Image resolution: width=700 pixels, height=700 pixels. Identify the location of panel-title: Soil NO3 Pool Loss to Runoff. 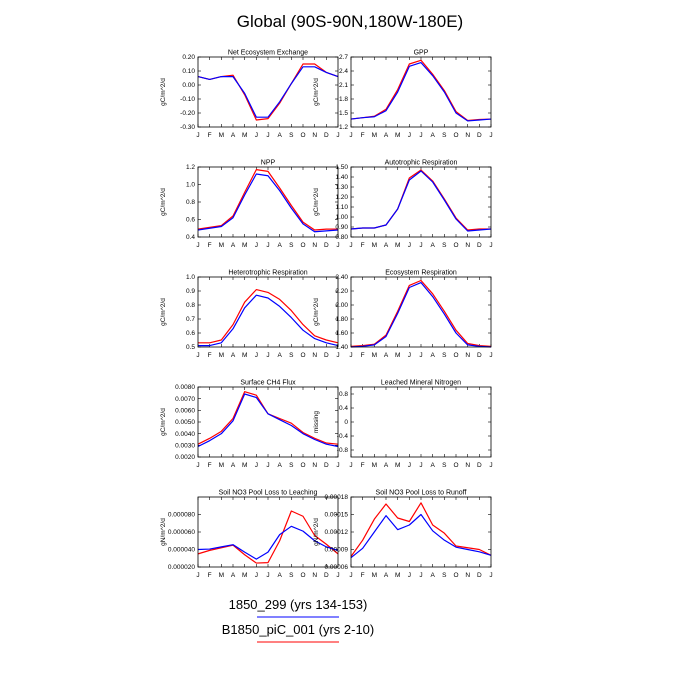
(421, 493).